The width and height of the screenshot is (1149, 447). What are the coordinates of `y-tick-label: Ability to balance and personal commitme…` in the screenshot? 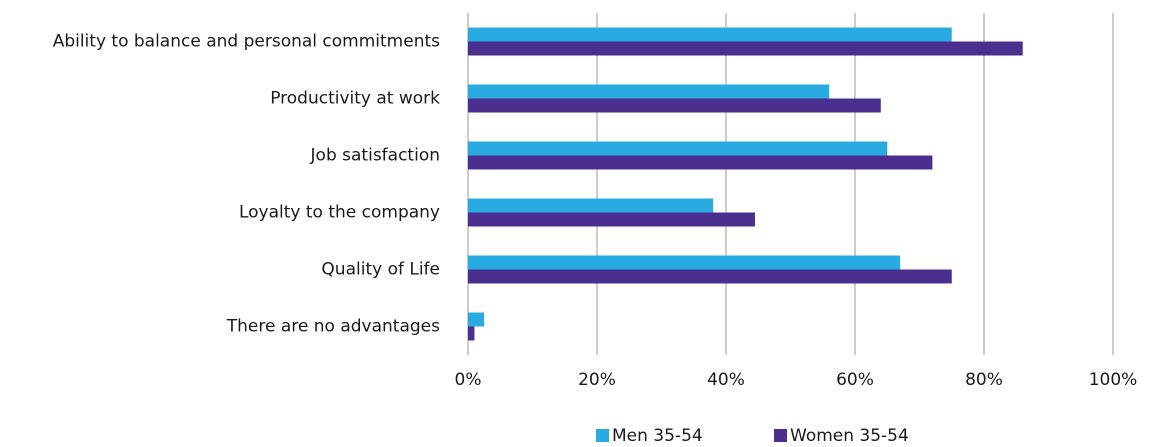 It's located at (246, 42).